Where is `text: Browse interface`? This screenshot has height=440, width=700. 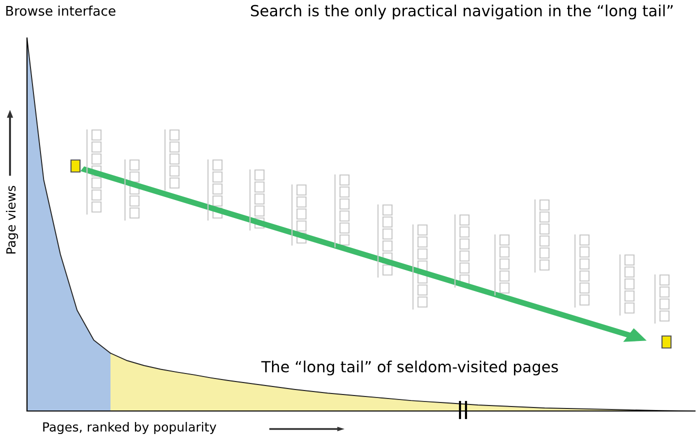
text: Browse interface is located at coordinates (61, 11).